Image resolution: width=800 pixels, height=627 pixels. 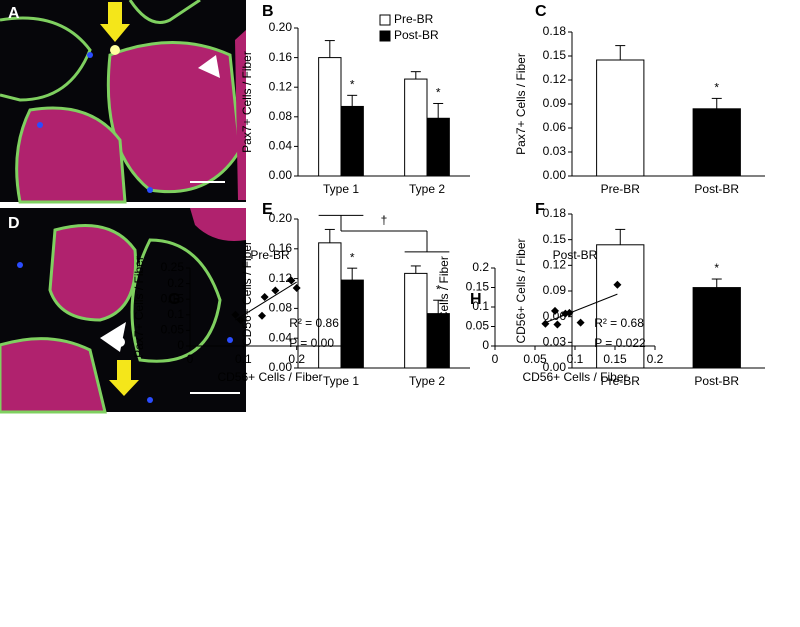 I want to click on y-tick-label: 0.25, so click(x=173, y=267).